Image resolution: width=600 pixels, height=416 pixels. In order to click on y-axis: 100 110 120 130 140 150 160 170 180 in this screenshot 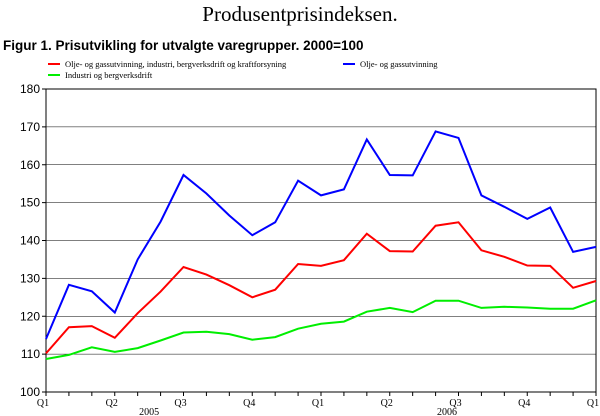, I will do `click(33, 240)`.